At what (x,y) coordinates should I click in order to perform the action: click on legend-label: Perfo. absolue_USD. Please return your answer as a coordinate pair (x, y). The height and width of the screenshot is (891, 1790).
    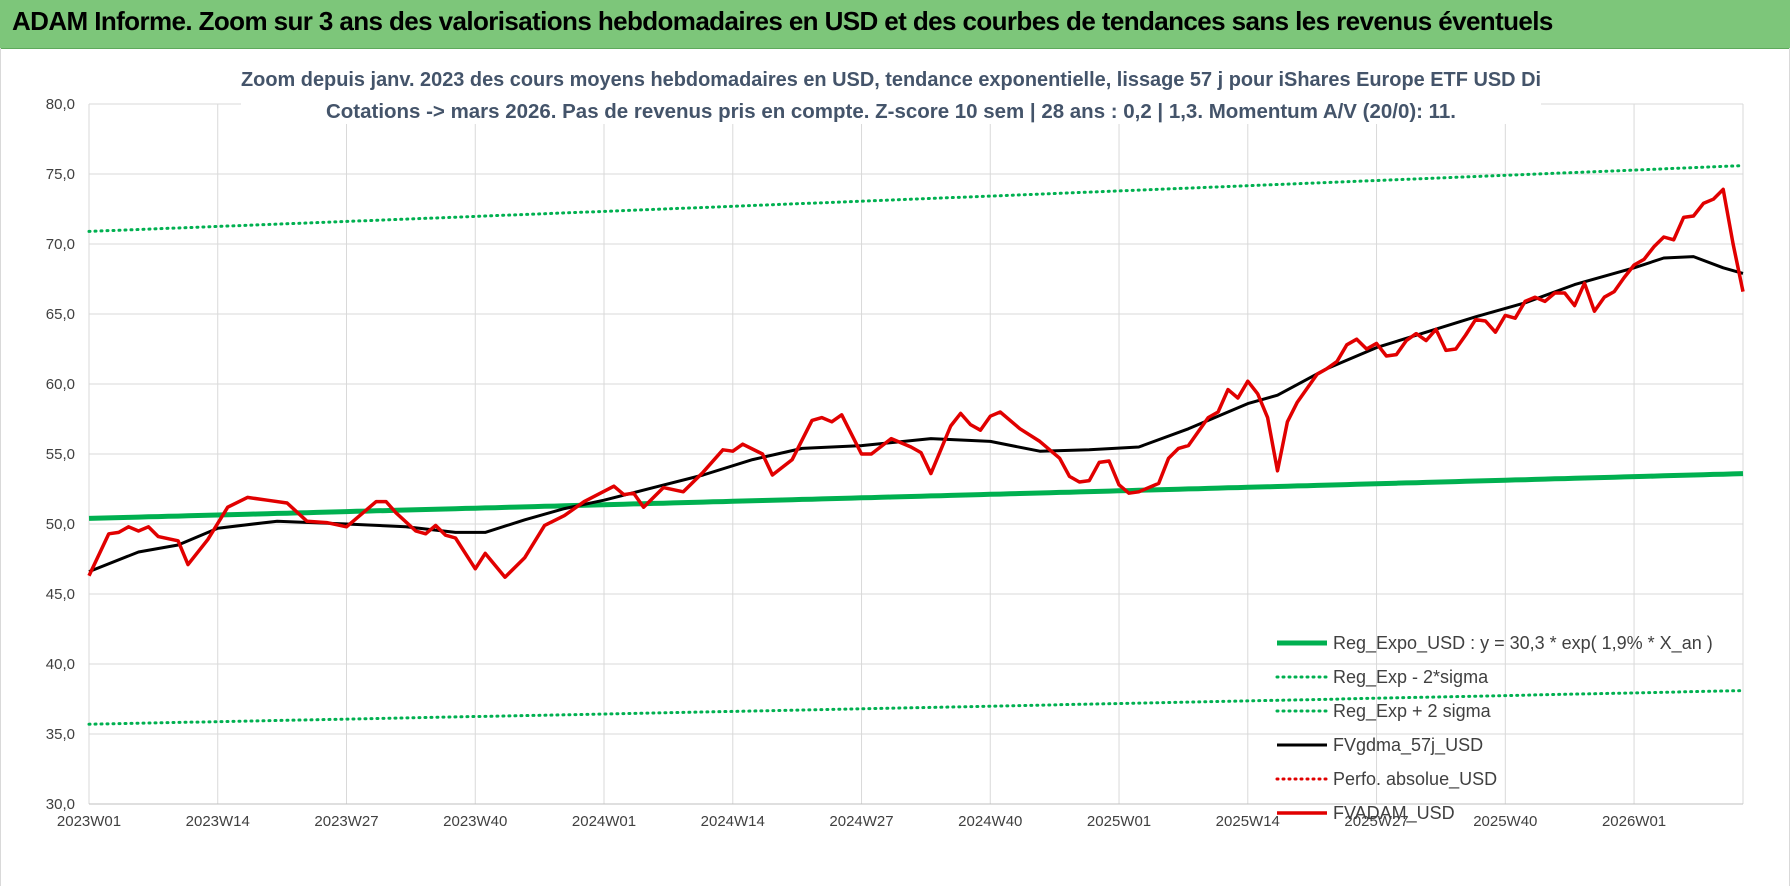
    Looking at the image, I should click on (1415, 779).